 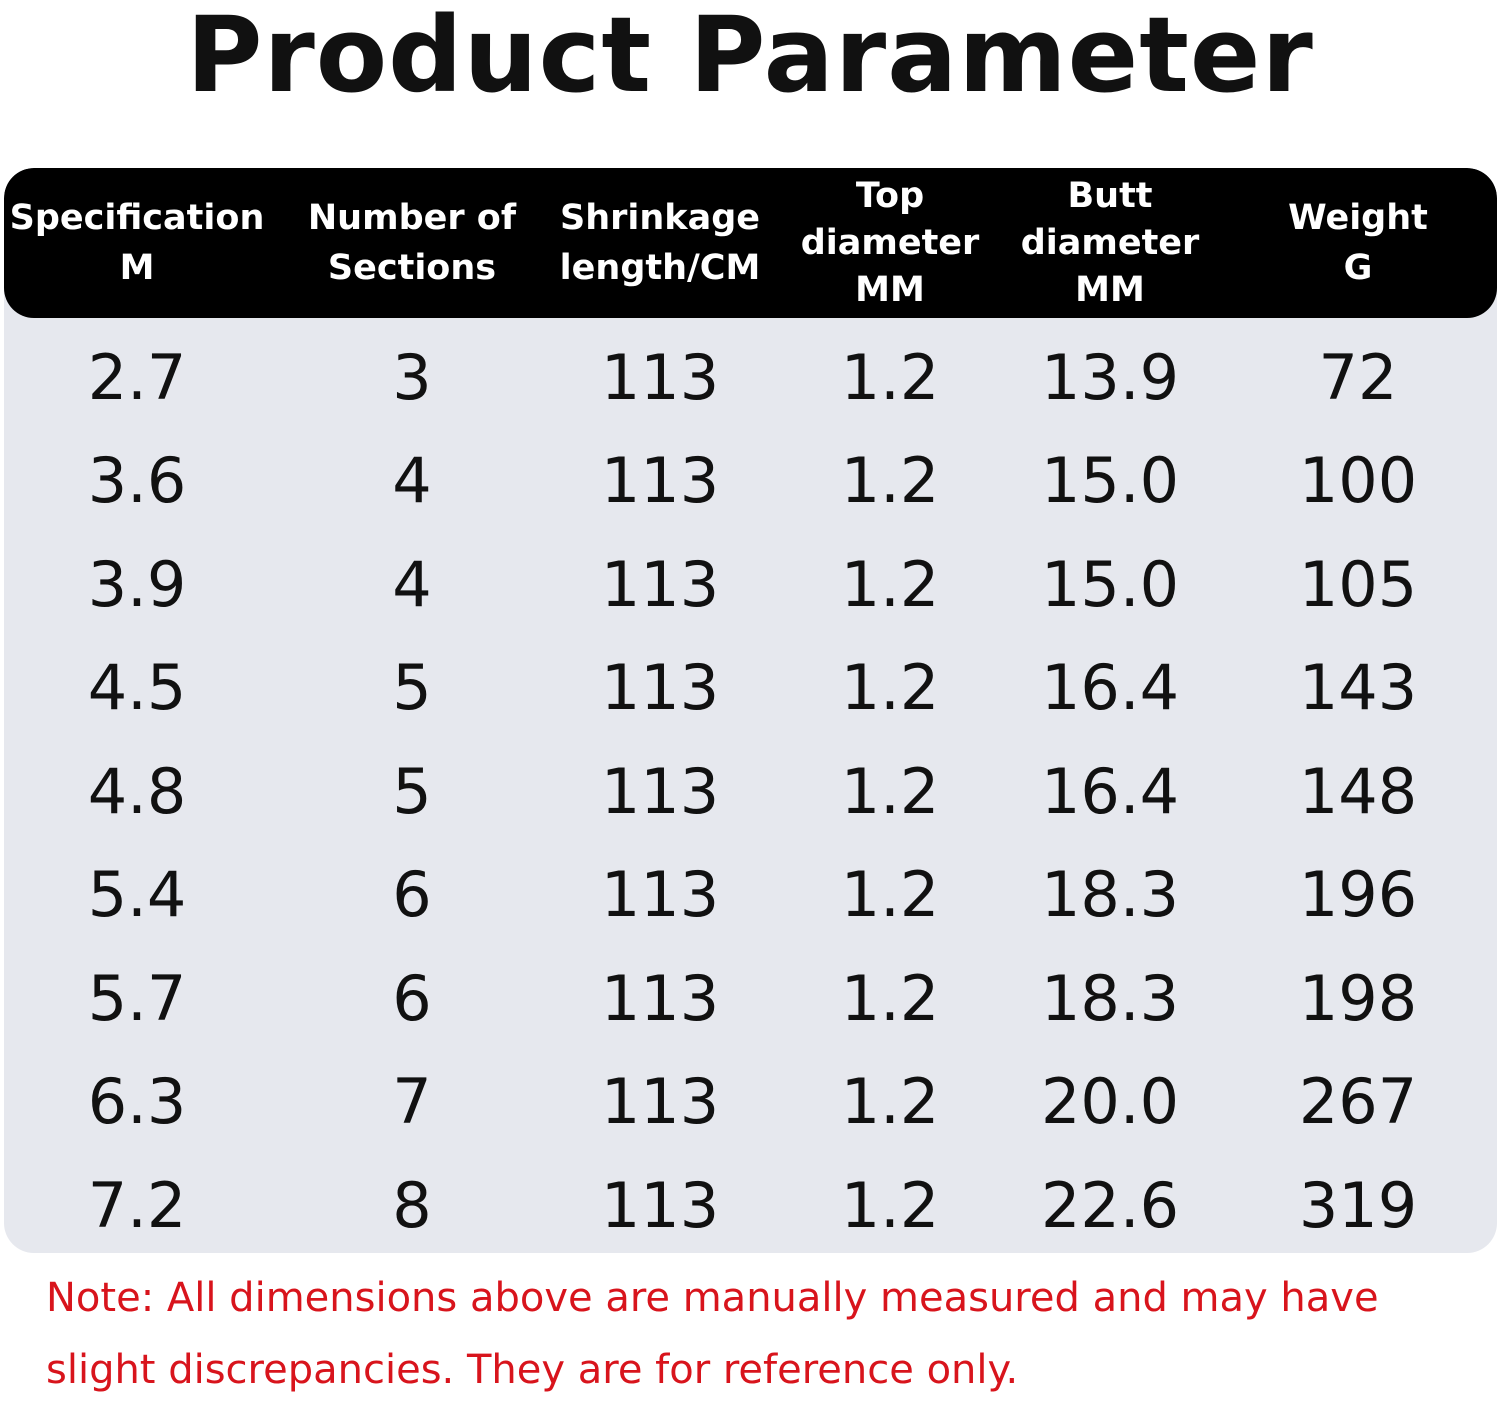 I want to click on table-cell: 7, so click(x=412, y=1101).